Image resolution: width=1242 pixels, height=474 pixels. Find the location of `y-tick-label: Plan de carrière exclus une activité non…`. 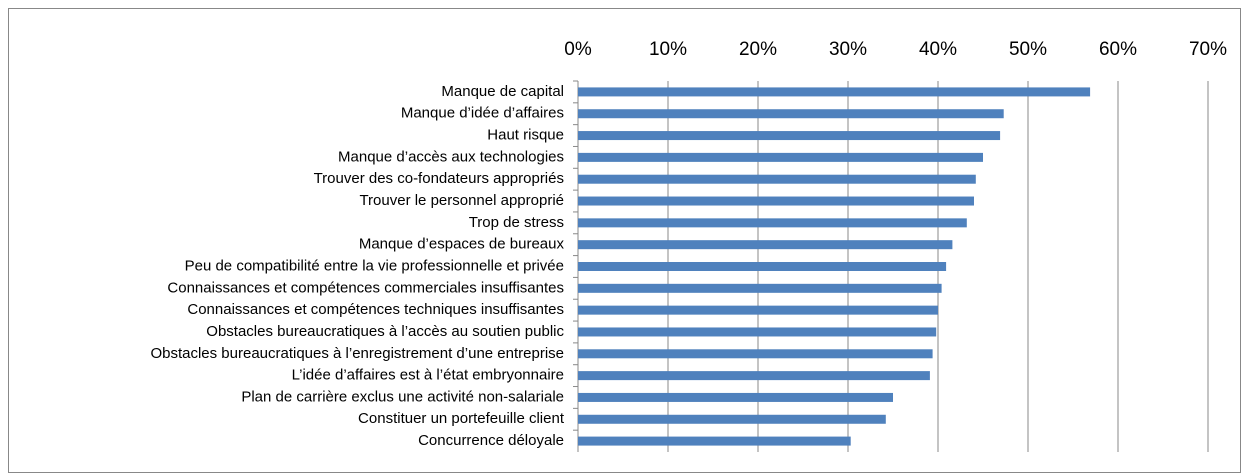

y-tick-label: Plan de carrière exclus une activité non… is located at coordinates (402, 396).